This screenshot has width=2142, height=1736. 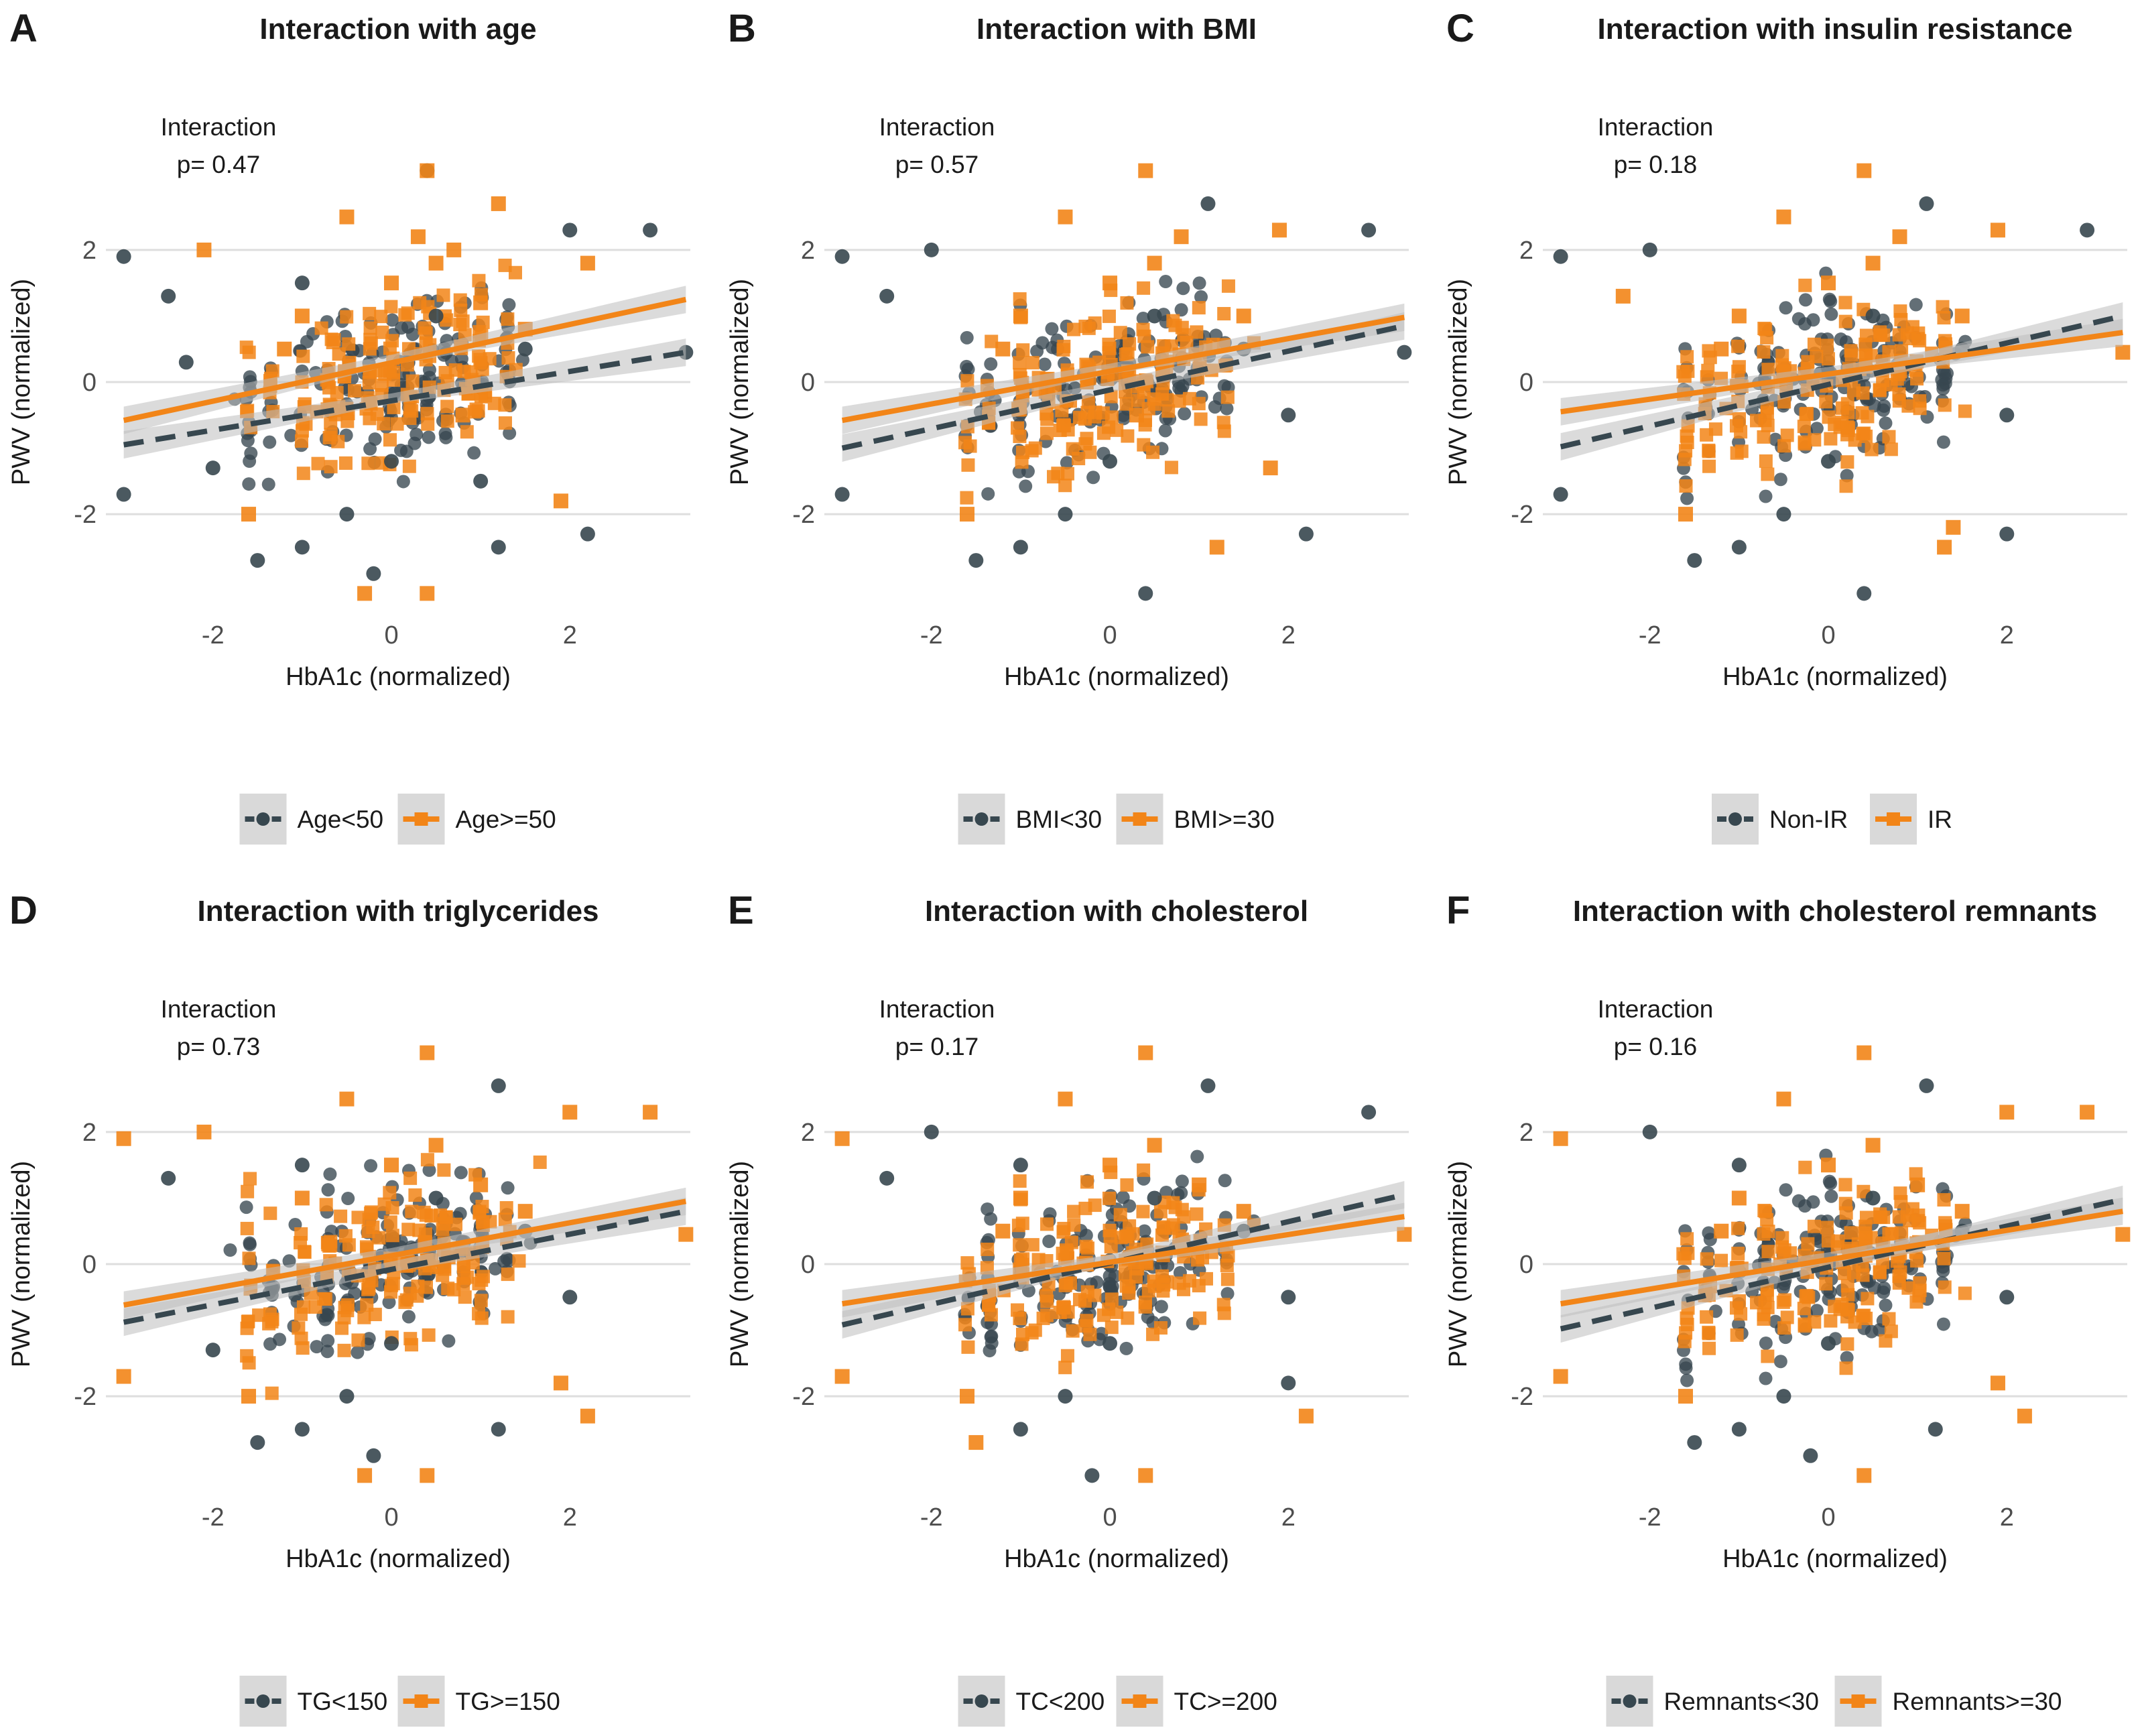 I want to click on legend-label: Age<50, so click(x=341, y=819).